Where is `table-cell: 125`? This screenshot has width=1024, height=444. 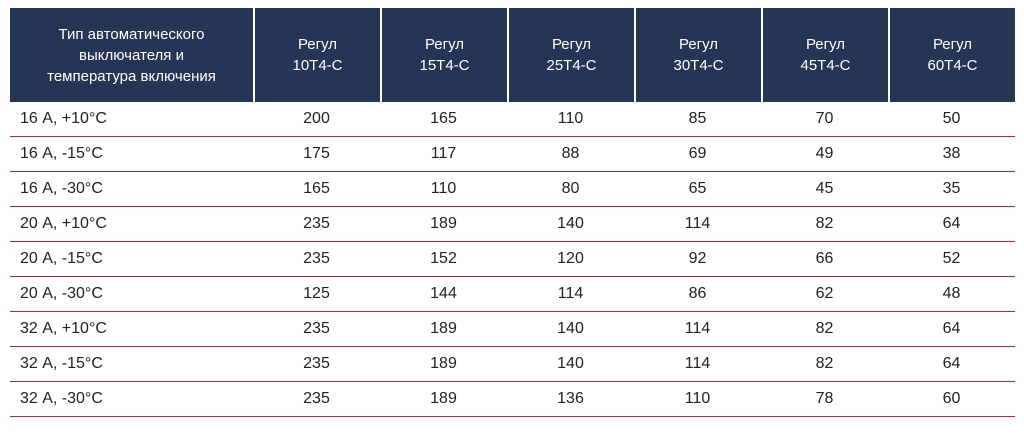 table-cell: 125 is located at coordinates (316, 294).